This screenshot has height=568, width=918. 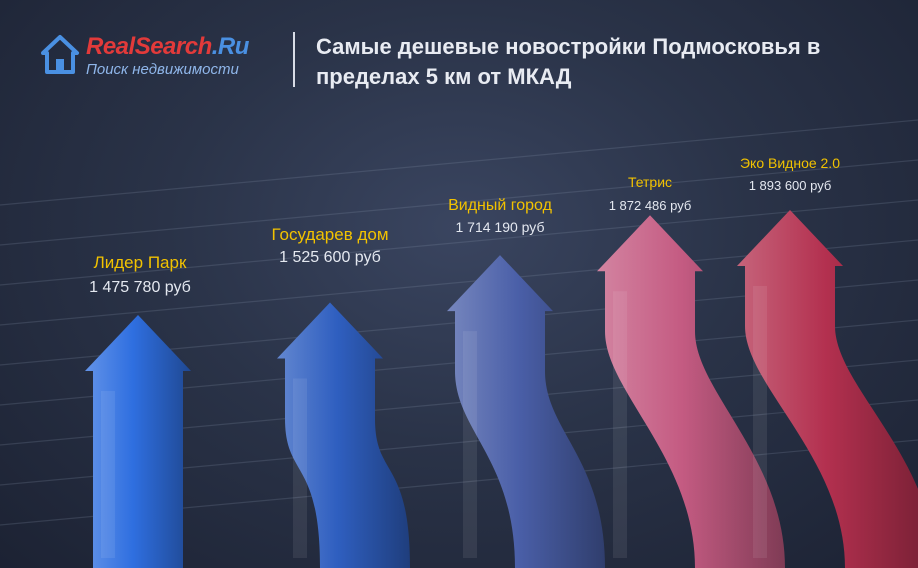 I want to click on logo-name: RealSearch.Ru, so click(x=167, y=47).